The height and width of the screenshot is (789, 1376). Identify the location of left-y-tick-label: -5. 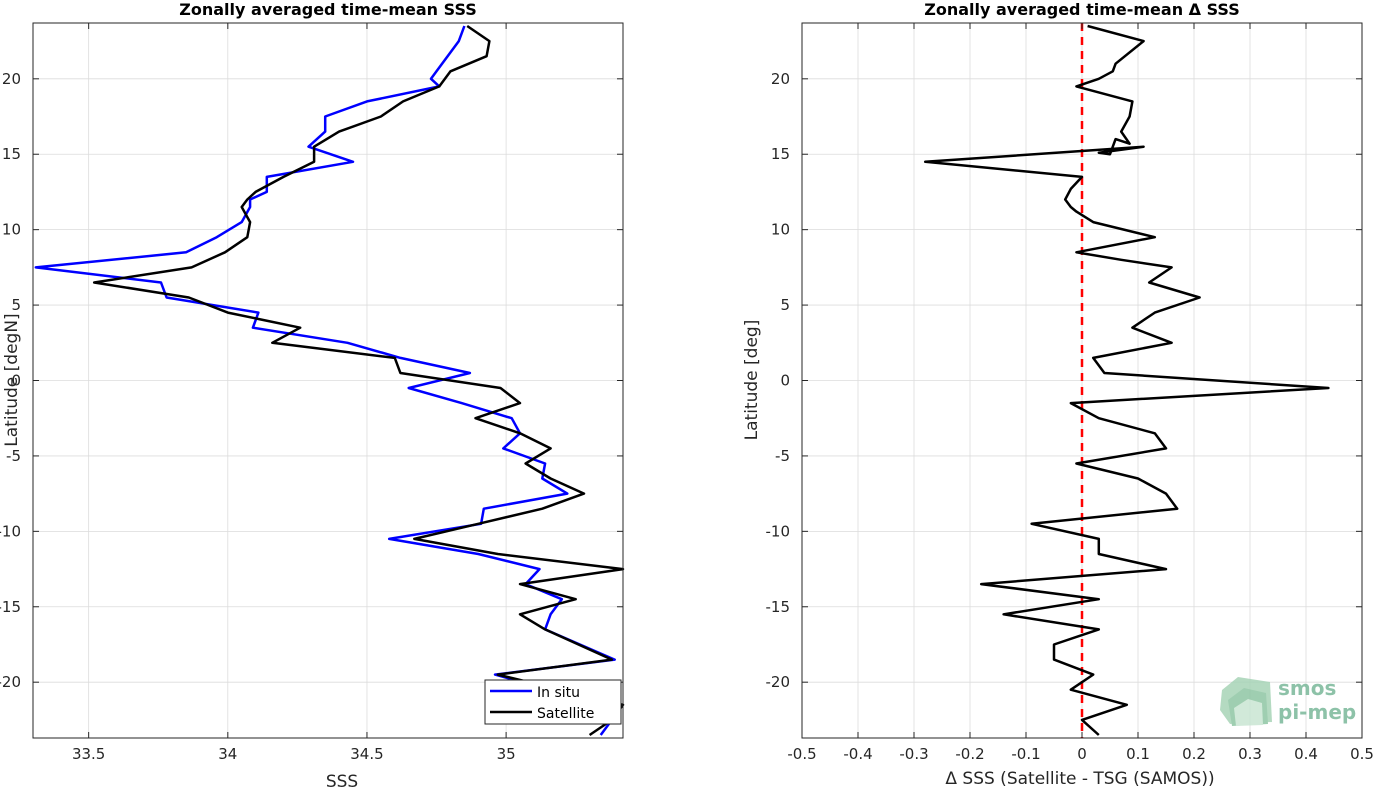
(13, 456).